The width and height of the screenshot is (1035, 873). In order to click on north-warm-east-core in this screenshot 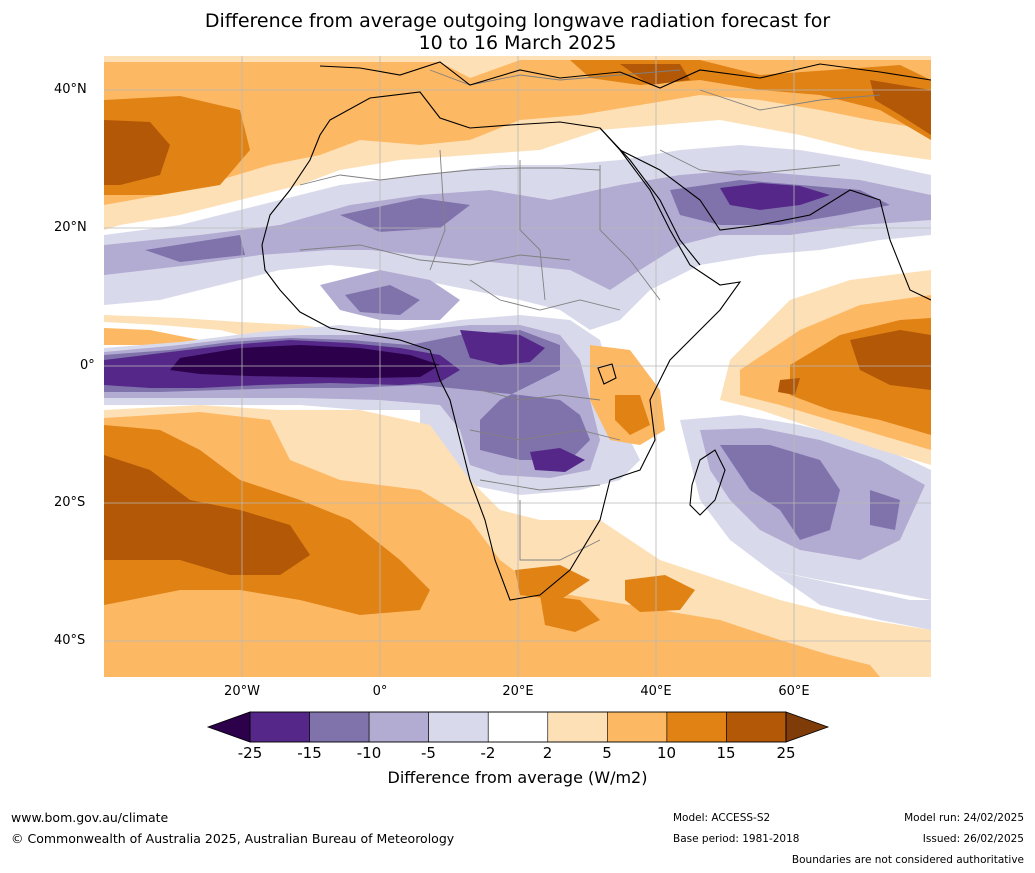, I will do `click(775, 99)`.